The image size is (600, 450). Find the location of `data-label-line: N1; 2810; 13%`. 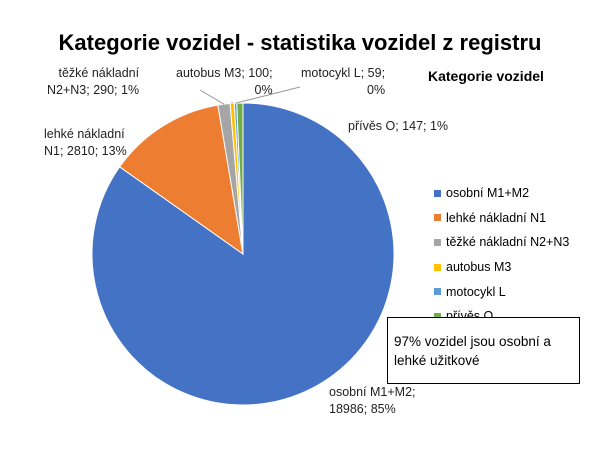

data-label-line: N1; 2810; 13% is located at coordinates (85, 151).